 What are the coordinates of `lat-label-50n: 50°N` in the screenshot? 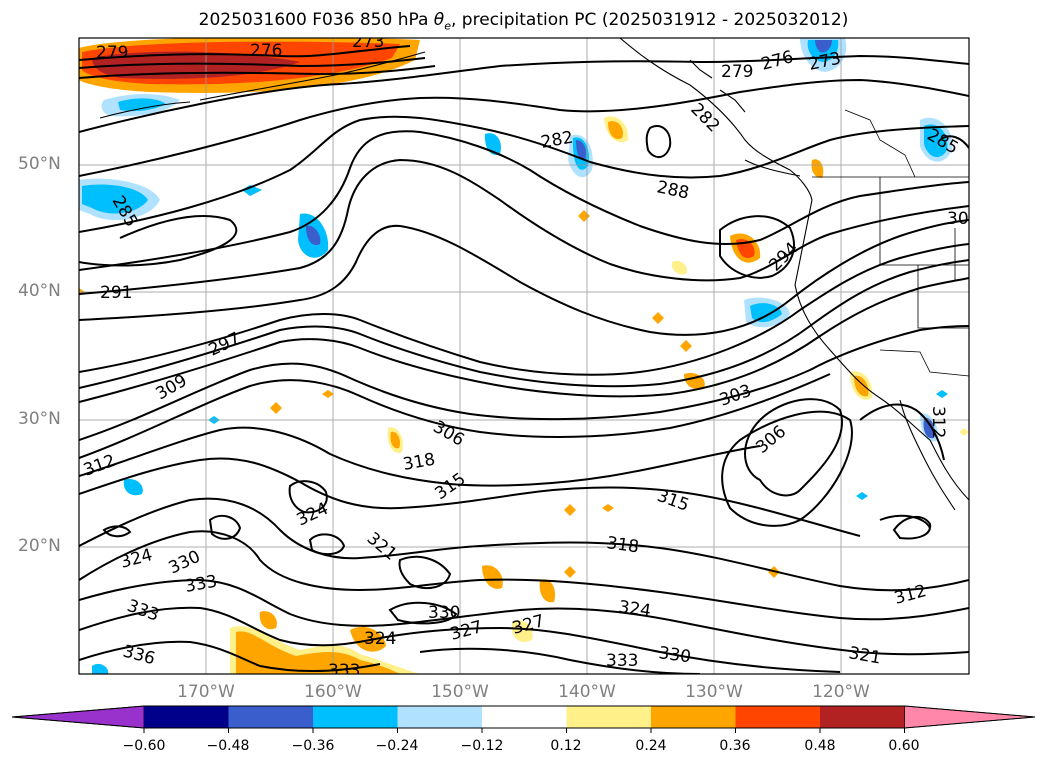 It's located at (39, 164).